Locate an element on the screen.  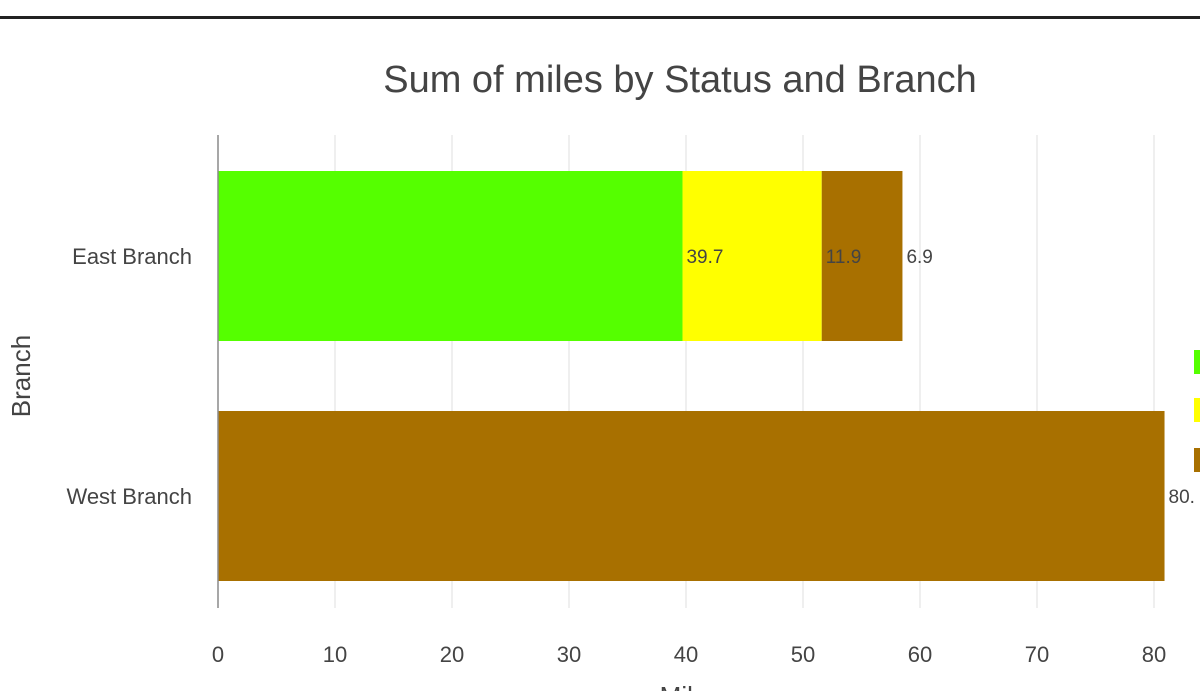
x-tick-label: 20 is located at coordinates (452, 654).